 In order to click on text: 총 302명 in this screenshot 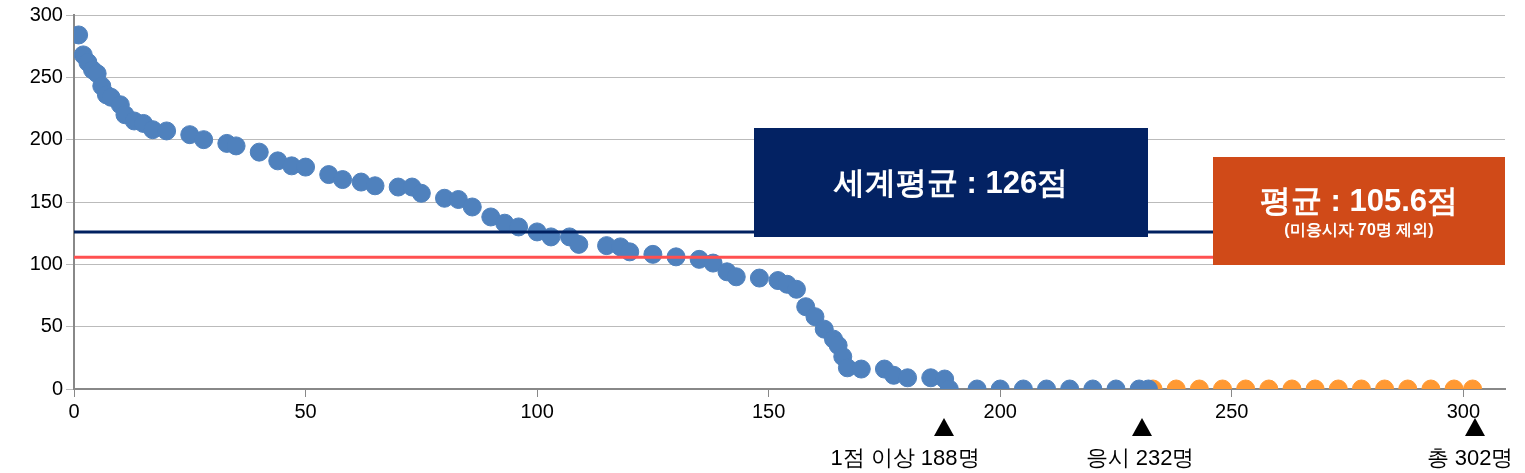, I will do `click(1470, 458)`.